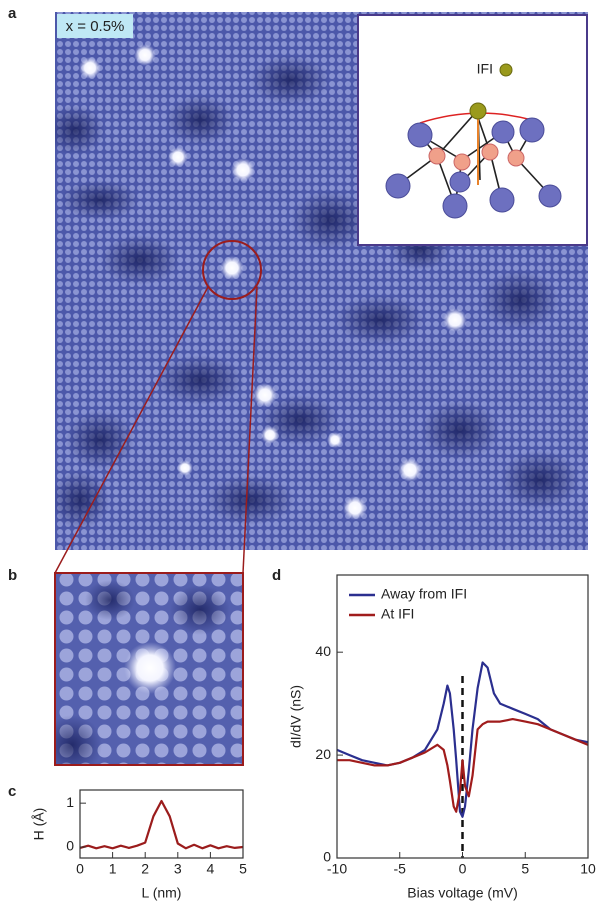  I want to click on x-tick-label: 4, so click(211, 869).